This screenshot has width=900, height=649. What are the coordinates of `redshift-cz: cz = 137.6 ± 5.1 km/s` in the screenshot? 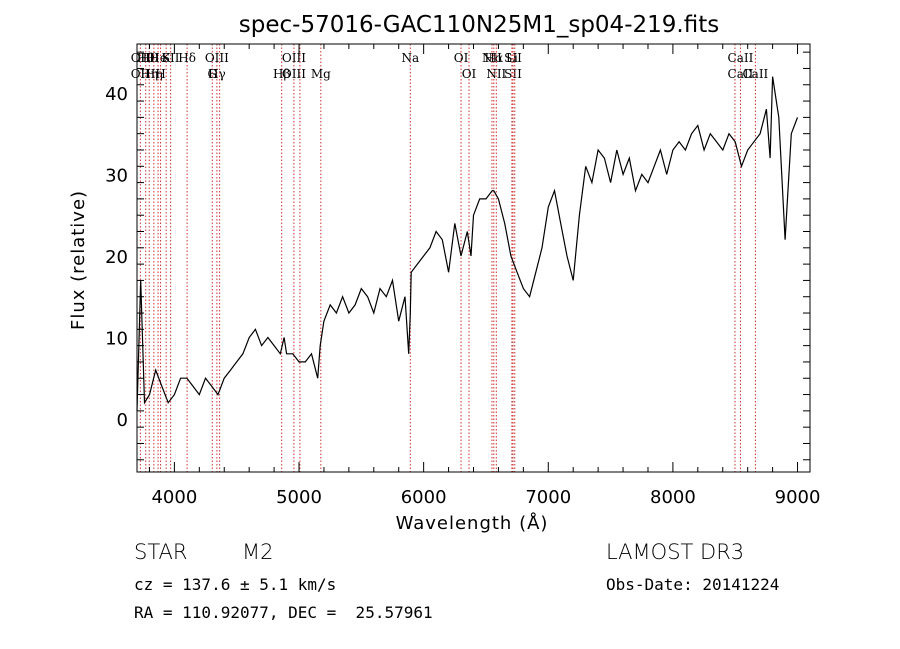 It's located at (235, 584).